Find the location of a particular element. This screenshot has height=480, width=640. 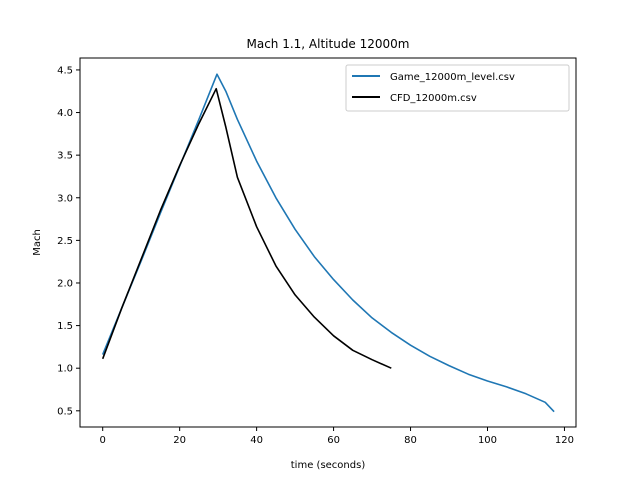

legend: Game_12000m_level.csv CFD_12000m.csv is located at coordinates (457, 88).